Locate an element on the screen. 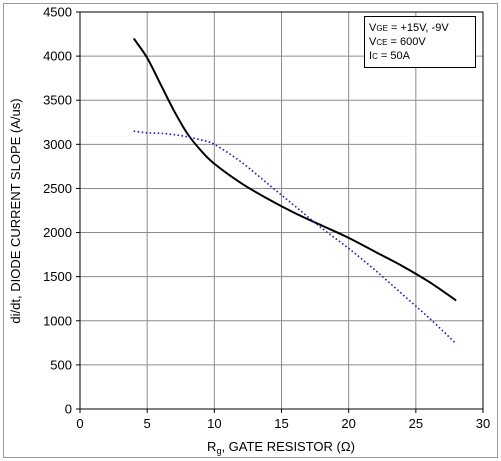 The image size is (501, 461). y-axis-title: di/dt, DIODE CURRENT SLOPE (A/us) is located at coordinates (15, 210).